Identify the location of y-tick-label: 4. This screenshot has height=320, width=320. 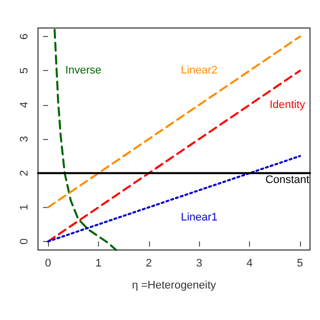
(24, 105).